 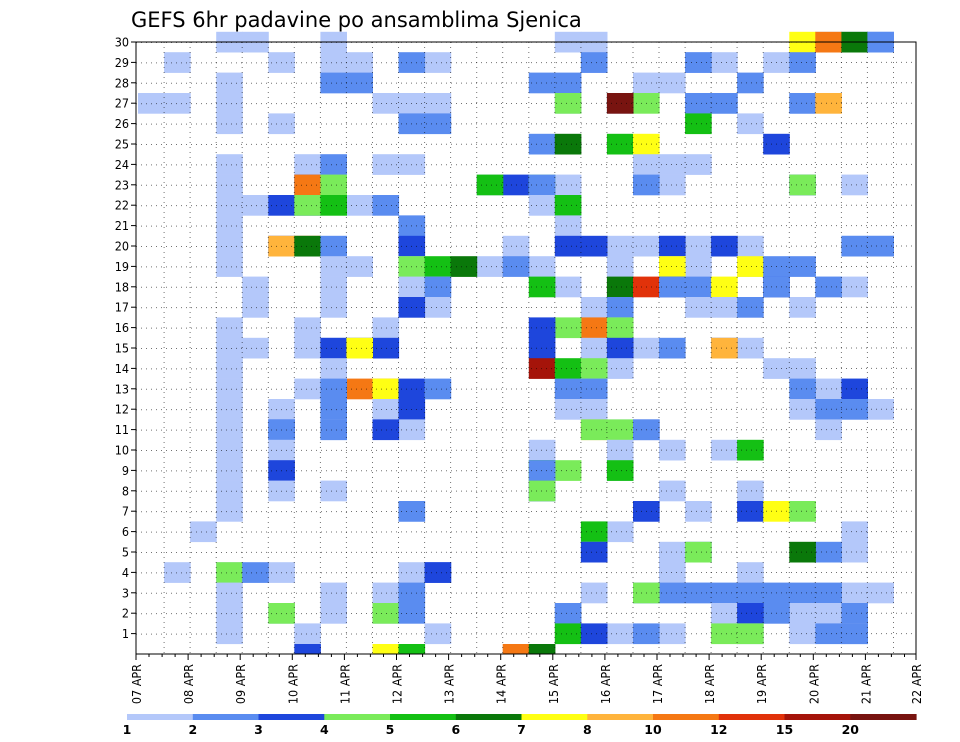 I want to click on x-tick-label: 20 APR, so click(x=813, y=684).